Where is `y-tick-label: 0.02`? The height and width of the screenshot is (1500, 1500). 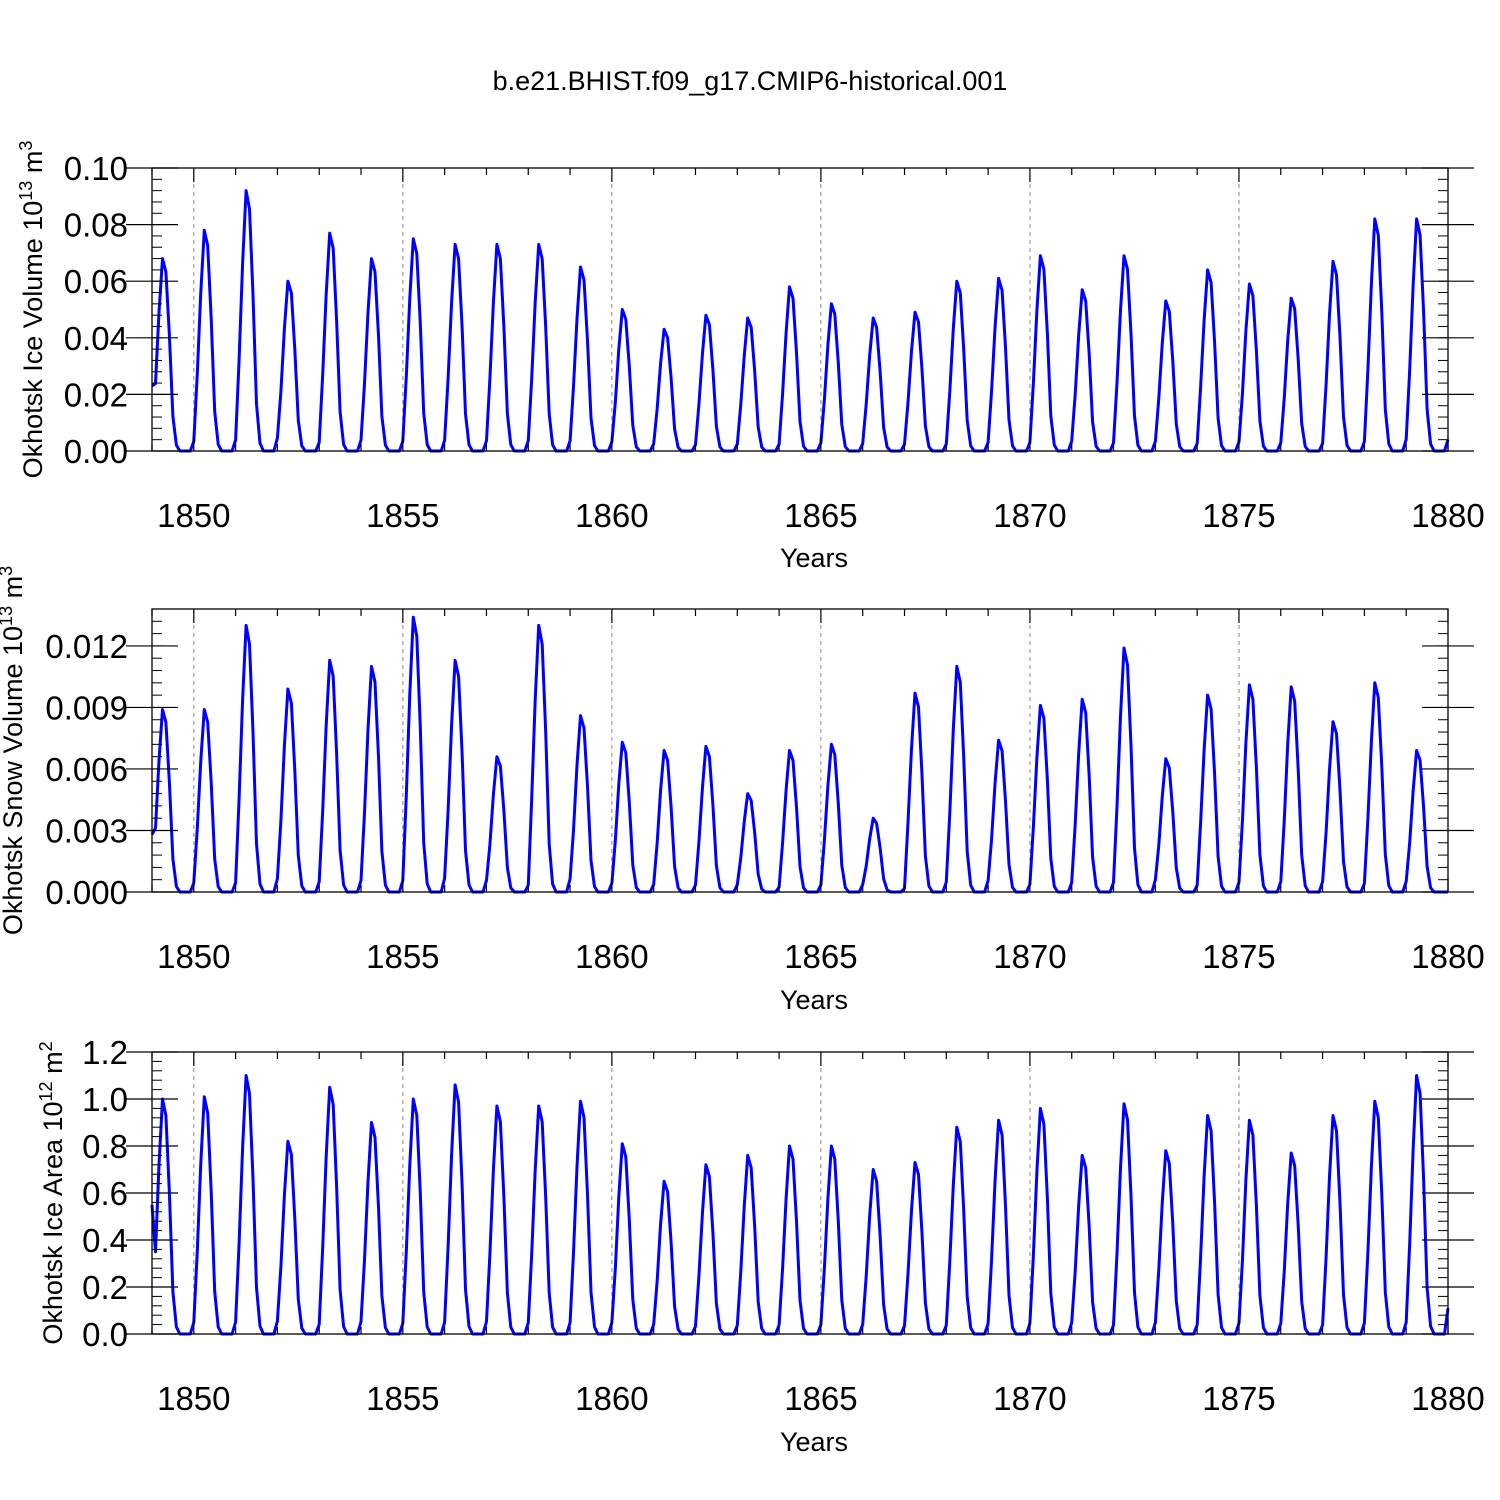
y-tick-label: 0.02 is located at coordinates (96, 394).